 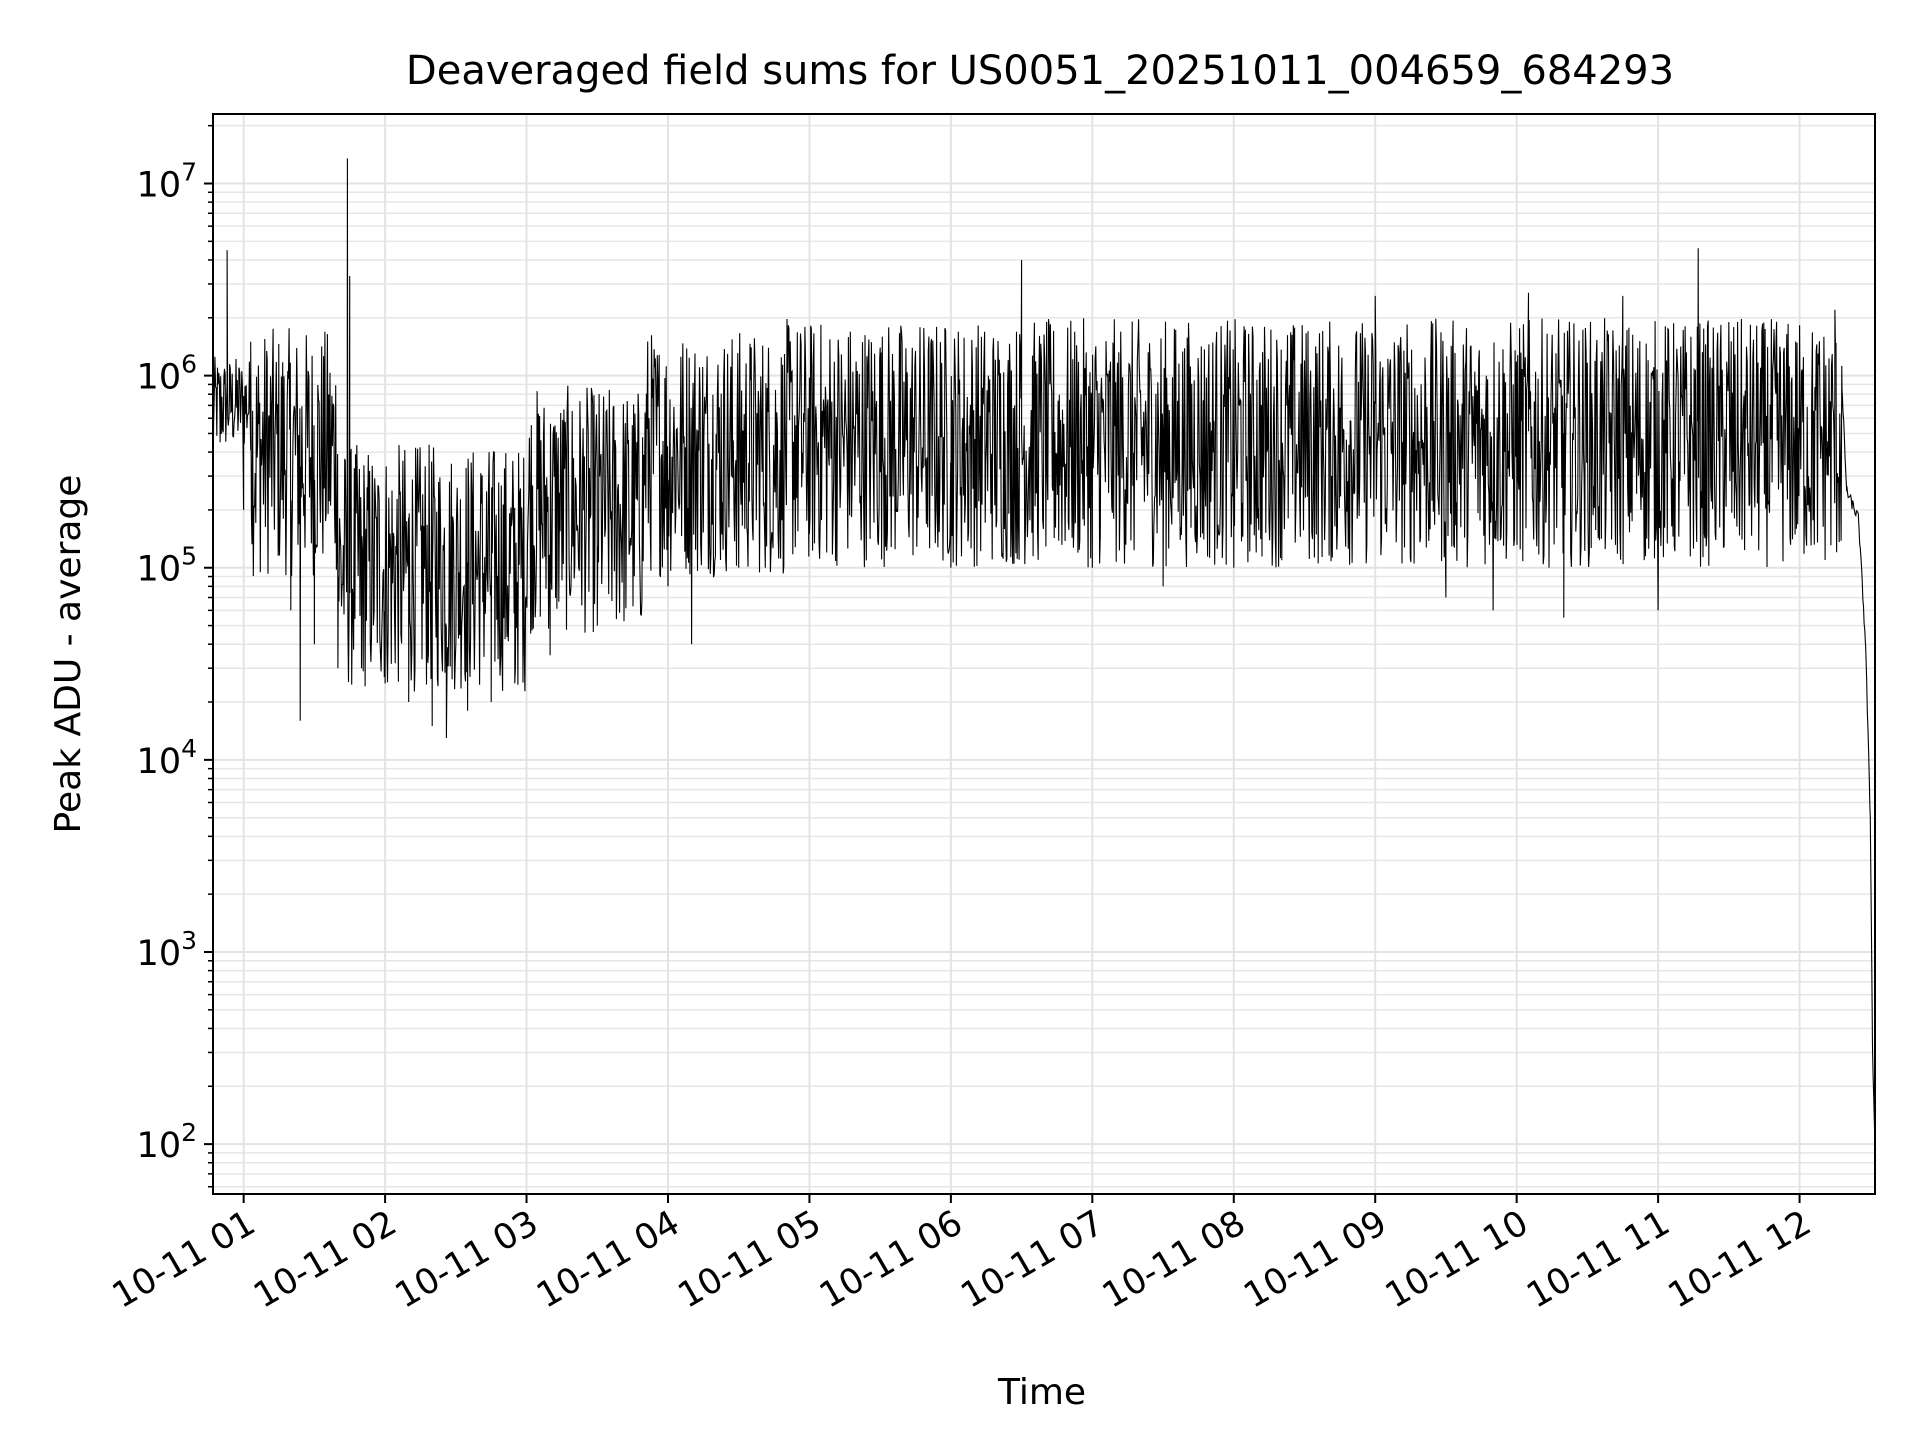 I want to click on y-tick-label: 10⁷, so click(x=167, y=181).